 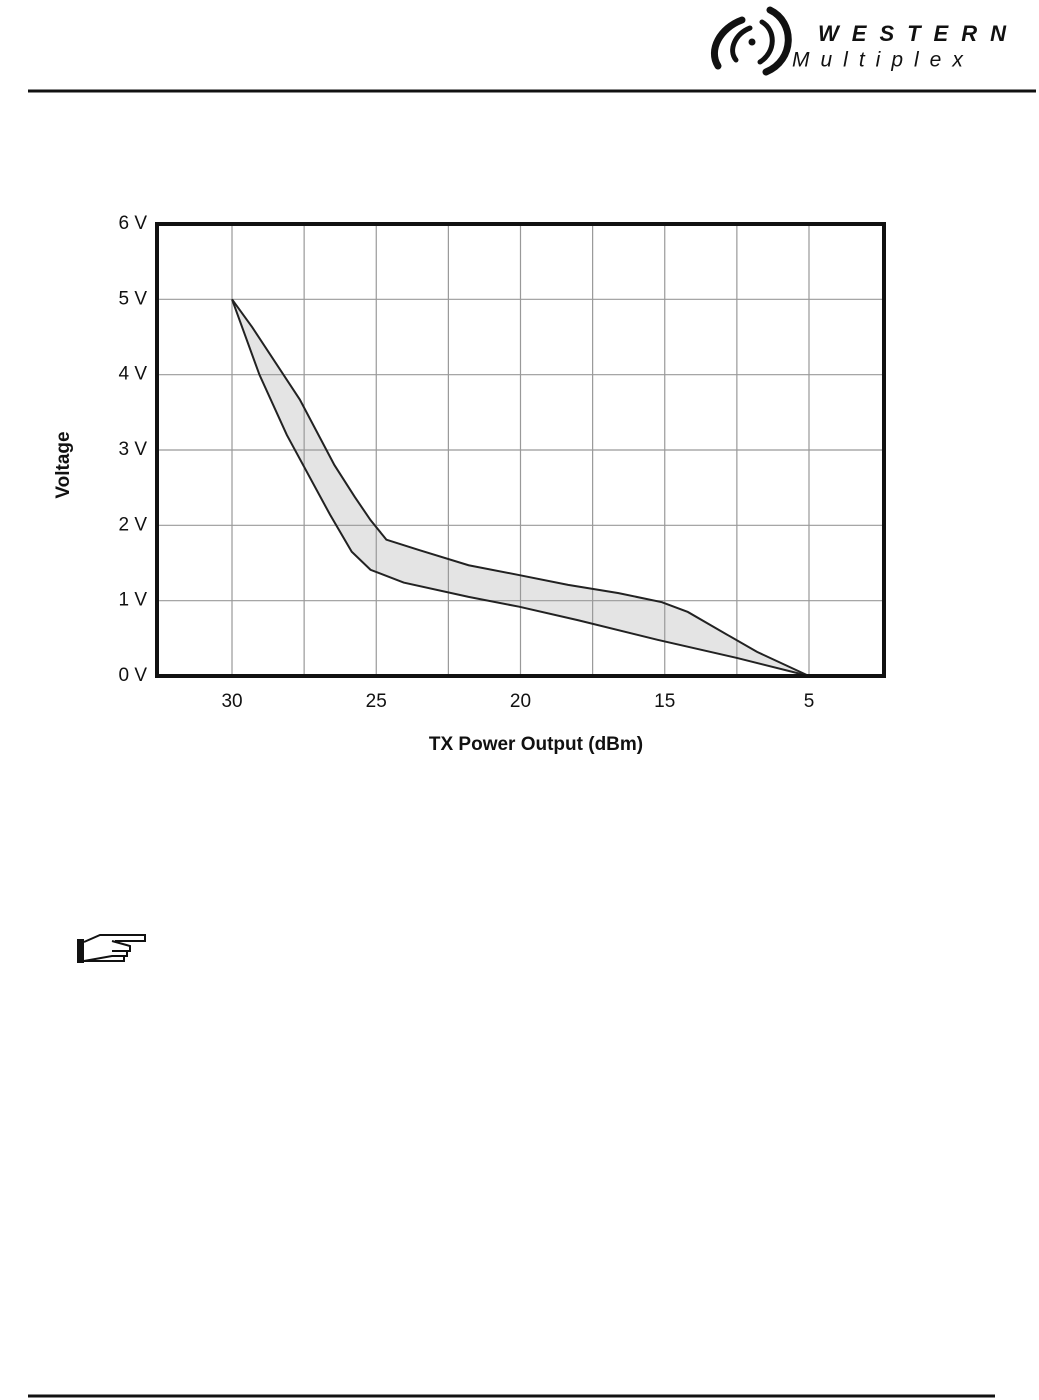 What do you see at coordinates (132, 600) in the screenshot?
I see `y-tick-label: 1 V` at bounding box center [132, 600].